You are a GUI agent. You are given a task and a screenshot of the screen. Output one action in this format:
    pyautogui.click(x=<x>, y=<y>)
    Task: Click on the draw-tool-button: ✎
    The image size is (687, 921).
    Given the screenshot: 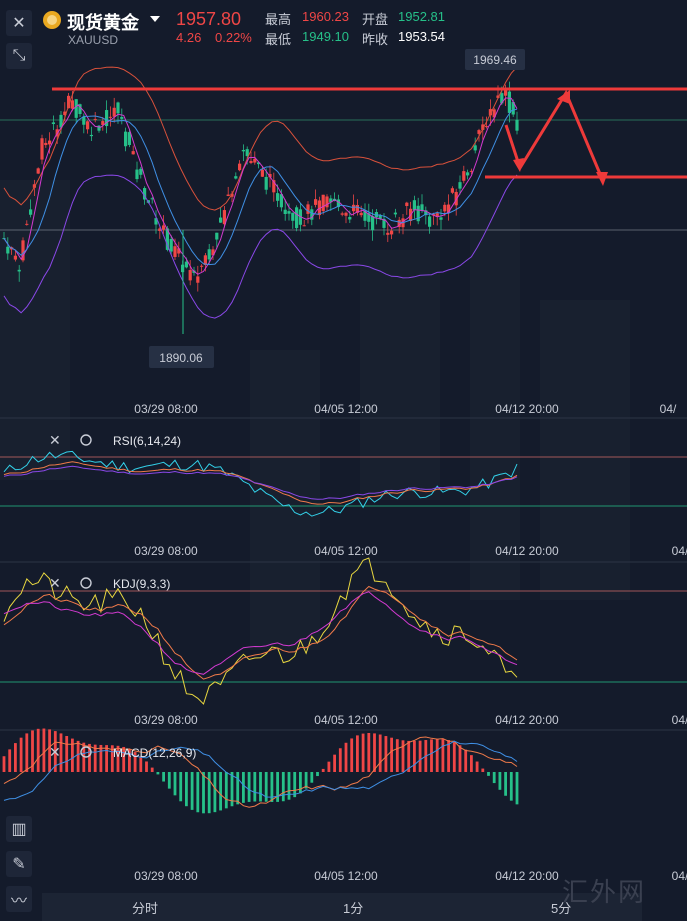 What is the action you would take?
    pyautogui.click(x=19, y=864)
    